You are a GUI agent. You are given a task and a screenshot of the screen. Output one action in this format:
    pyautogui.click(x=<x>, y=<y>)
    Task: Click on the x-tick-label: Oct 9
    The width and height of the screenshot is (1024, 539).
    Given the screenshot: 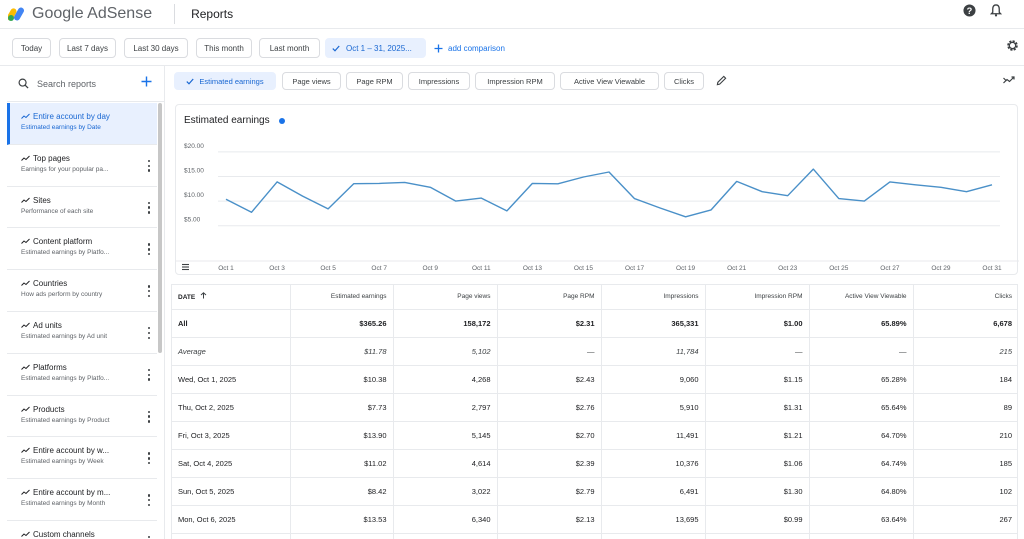 What is the action you would take?
    pyautogui.click(x=430, y=268)
    